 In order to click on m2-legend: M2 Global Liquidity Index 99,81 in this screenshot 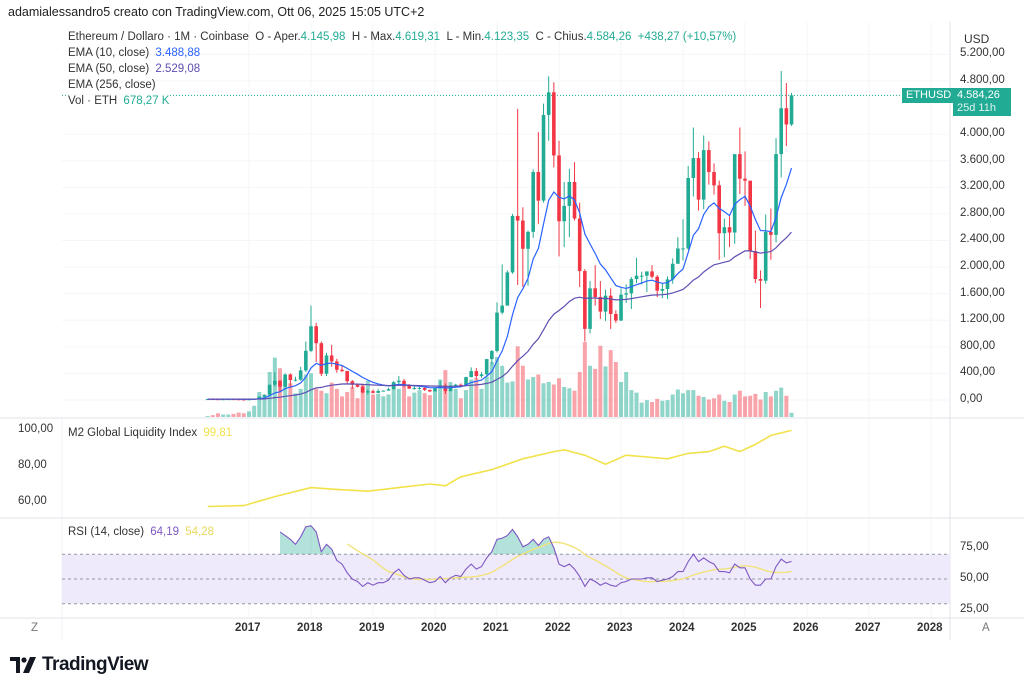, I will do `click(150, 433)`.